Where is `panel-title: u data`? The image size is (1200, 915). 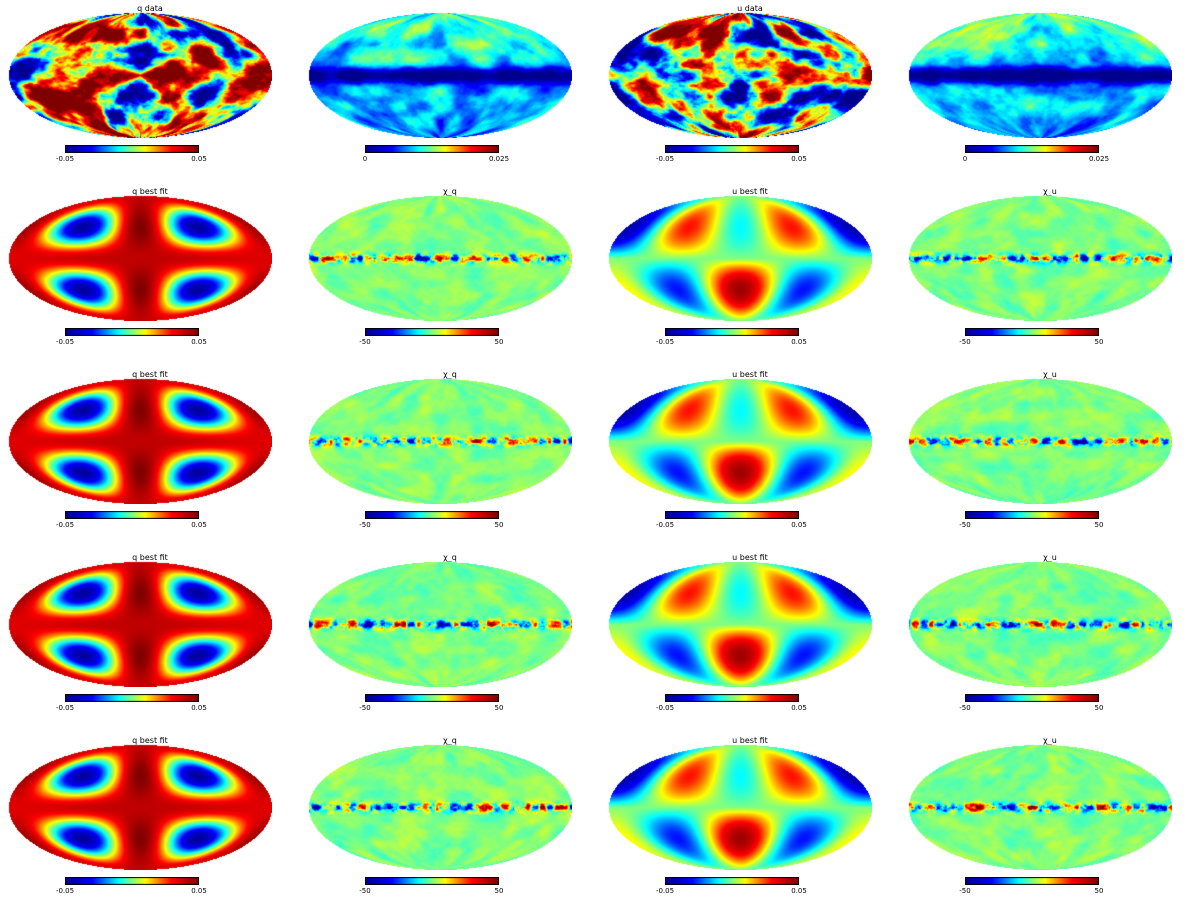
panel-title: u data is located at coordinates (750, 8).